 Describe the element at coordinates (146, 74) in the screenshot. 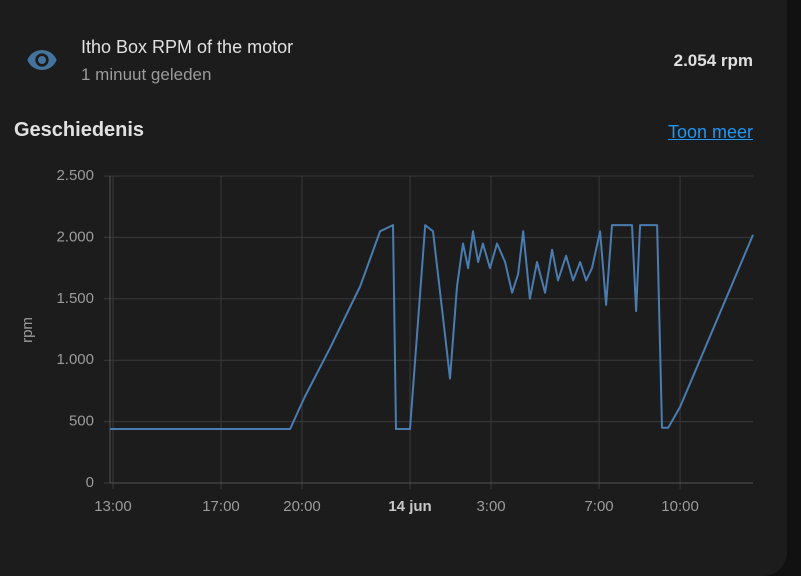

I see `last-changed: 1 minuut geleden` at that location.